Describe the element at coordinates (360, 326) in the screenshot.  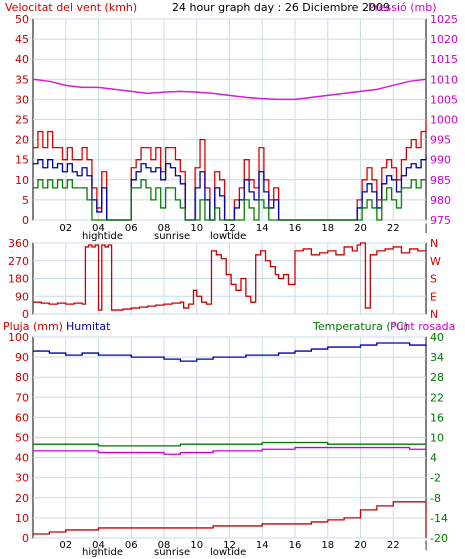
I see `y-right-title: Temperatura (°C)` at that location.